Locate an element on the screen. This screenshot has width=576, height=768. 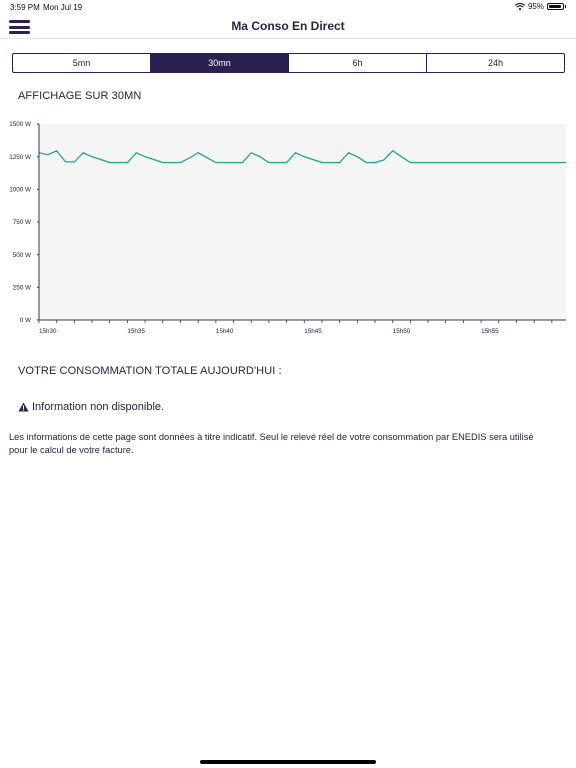
chart-y-tick-label: 0 W is located at coordinates (25, 320).